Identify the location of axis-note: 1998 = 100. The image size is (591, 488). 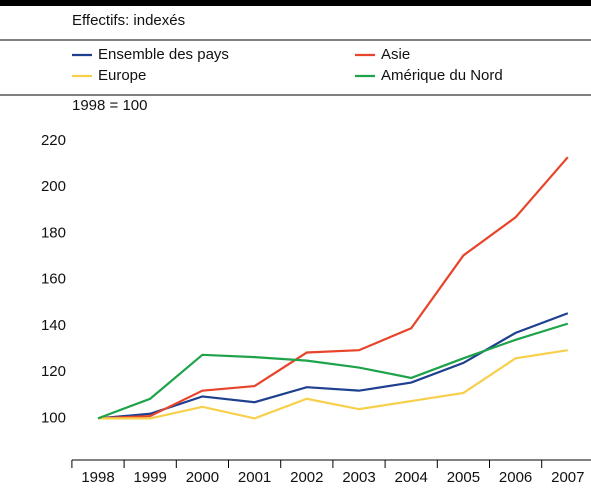
(110, 105).